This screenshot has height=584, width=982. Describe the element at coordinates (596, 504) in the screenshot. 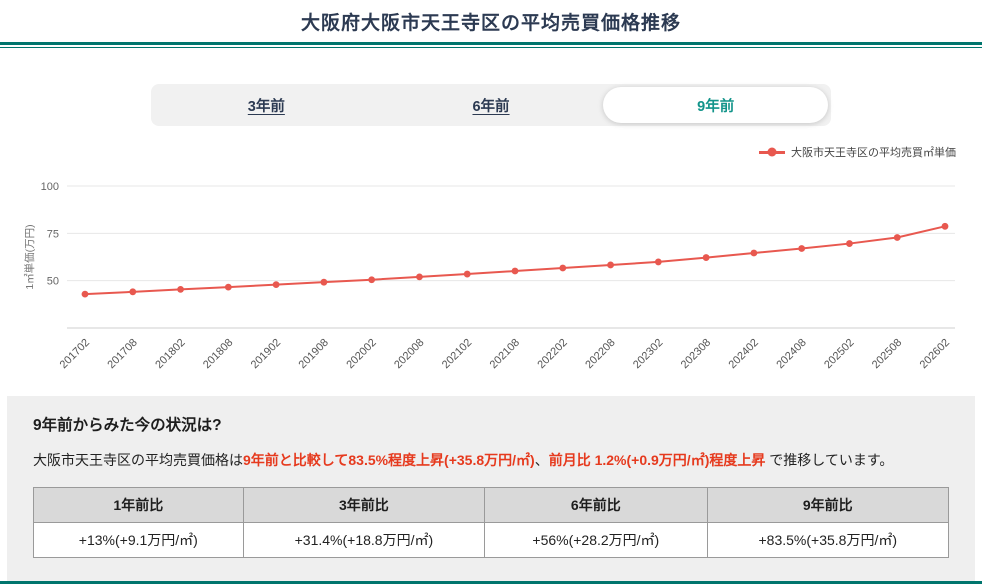

I see `comparison-header-cell: 6年前比` at that location.